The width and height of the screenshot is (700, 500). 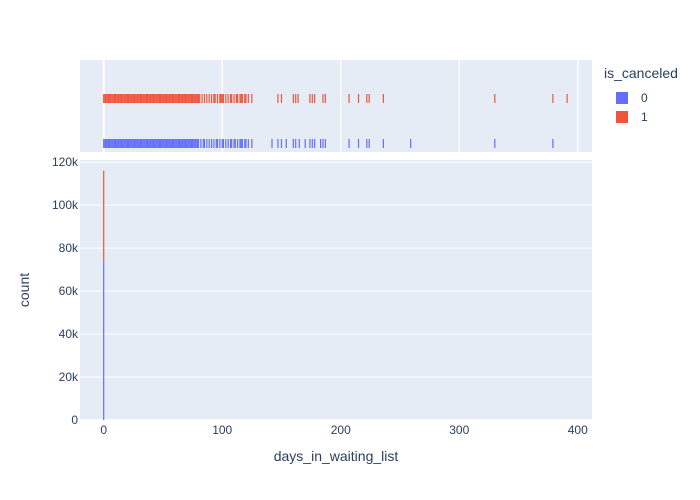 I want to click on rug-plot-background, so click(x=336, y=106).